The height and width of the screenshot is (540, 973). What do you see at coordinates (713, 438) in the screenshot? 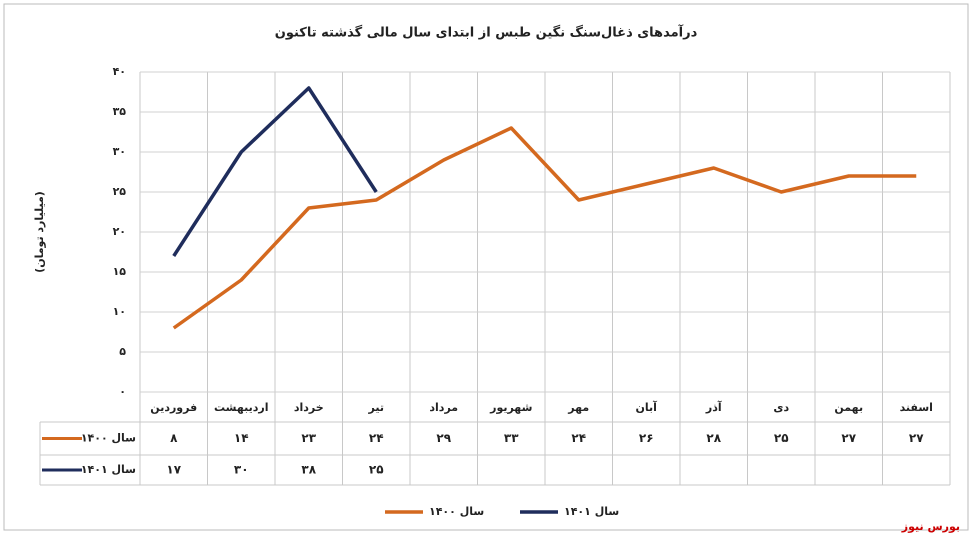
I see `value-label: ۲۸` at bounding box center [713, 438].